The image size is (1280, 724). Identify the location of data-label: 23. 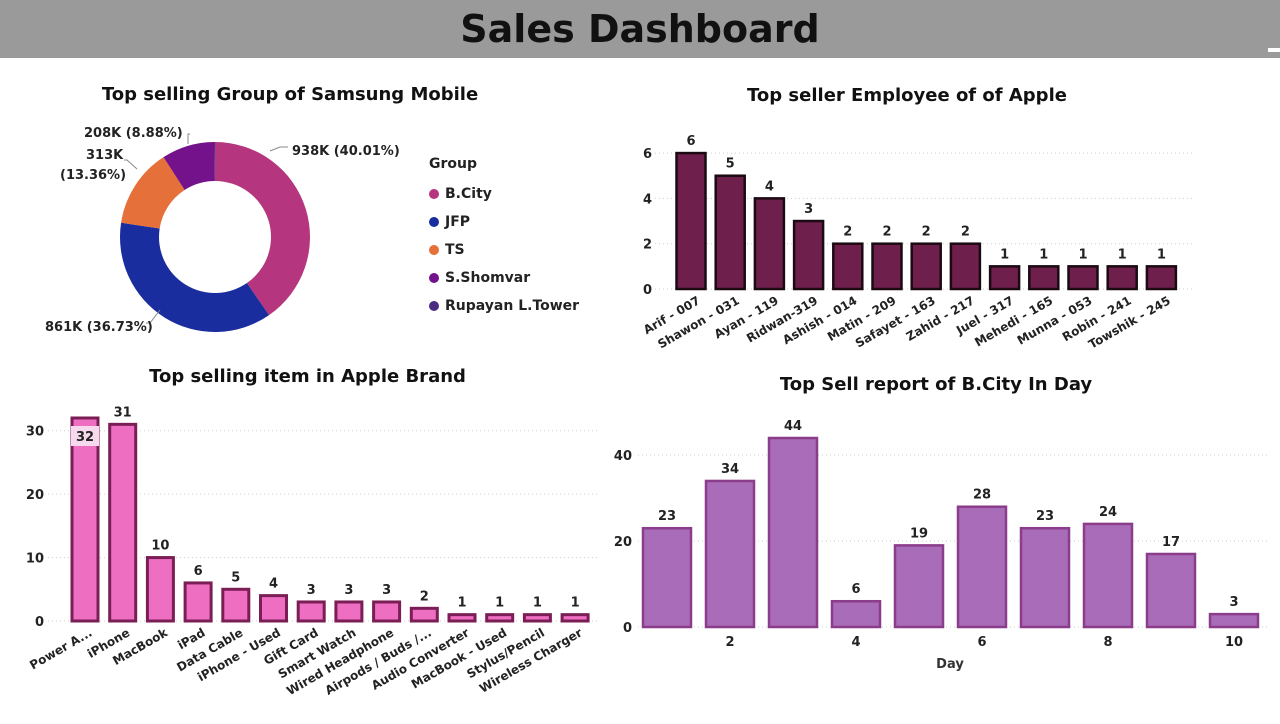
(1045, 516).